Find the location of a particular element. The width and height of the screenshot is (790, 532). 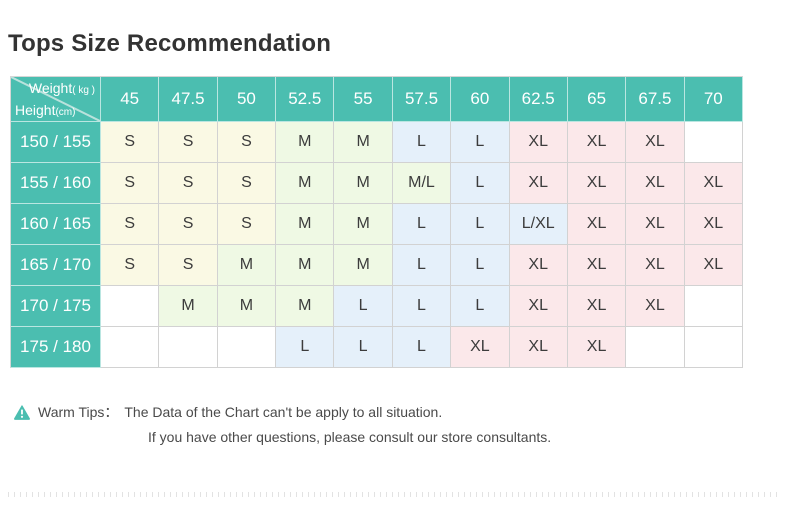

weight-header-cell: 52.5 is located at coordinates (305, 99).